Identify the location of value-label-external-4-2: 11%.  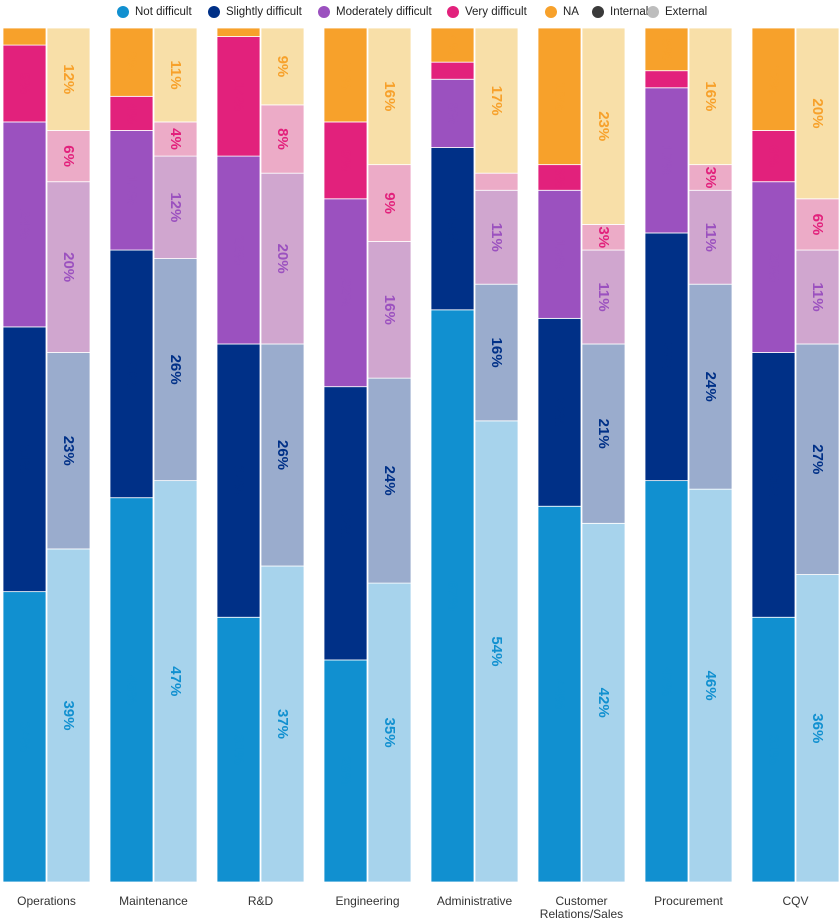
(496, 237).